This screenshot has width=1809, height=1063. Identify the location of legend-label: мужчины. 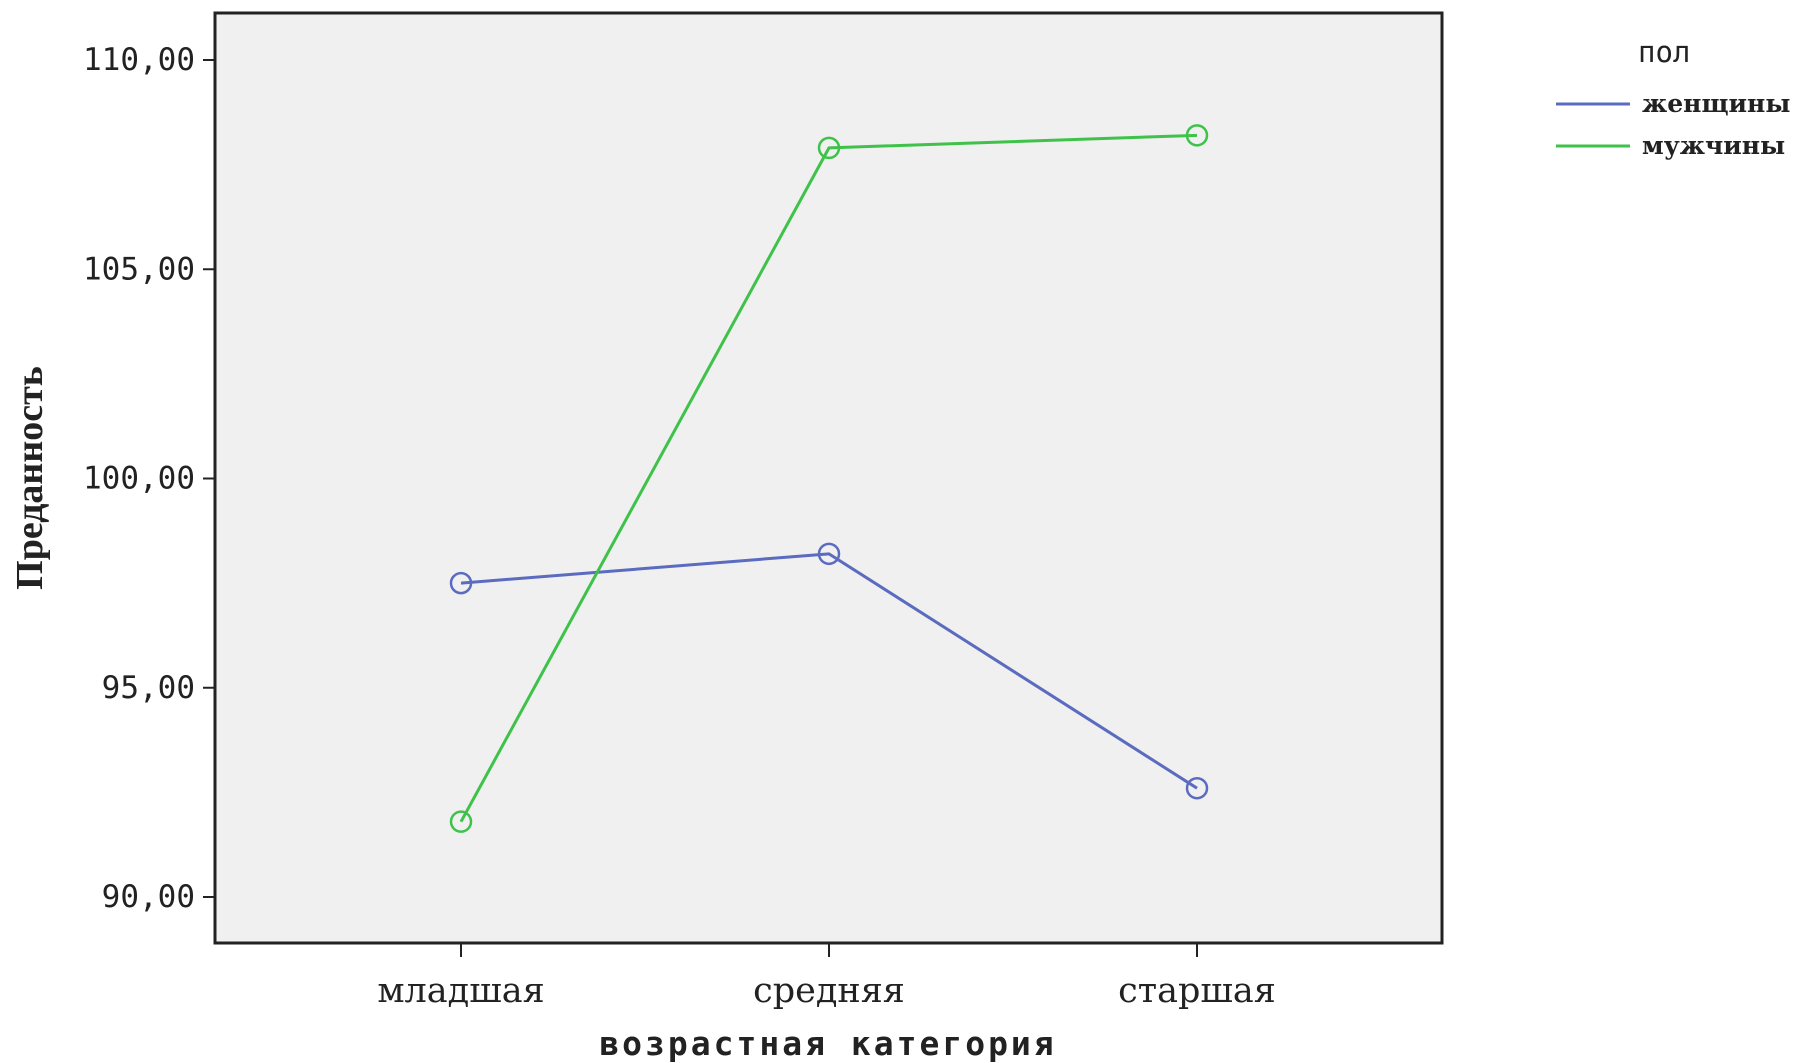
(1713, 145).